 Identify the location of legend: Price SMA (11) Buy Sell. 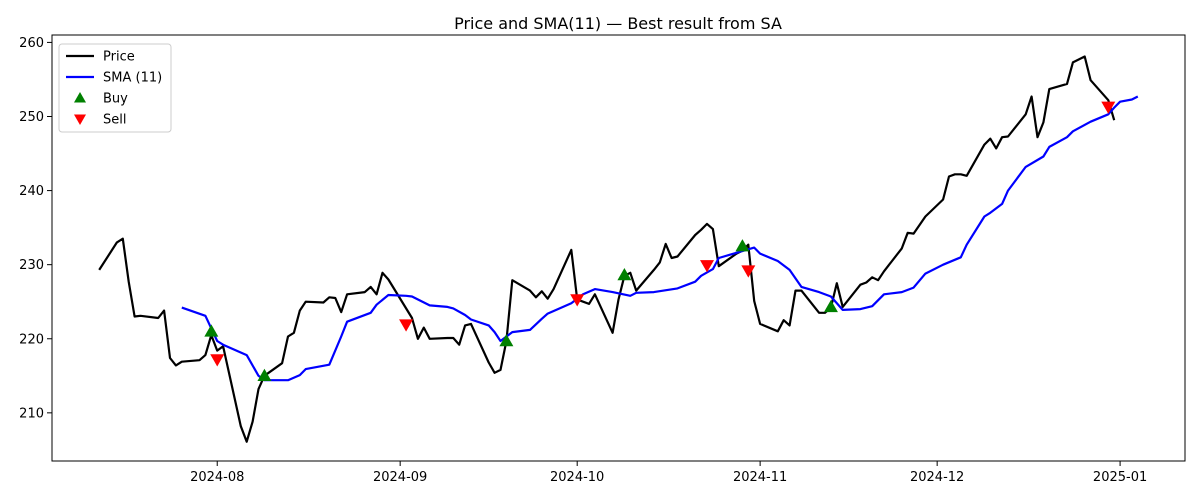
(115, 88).